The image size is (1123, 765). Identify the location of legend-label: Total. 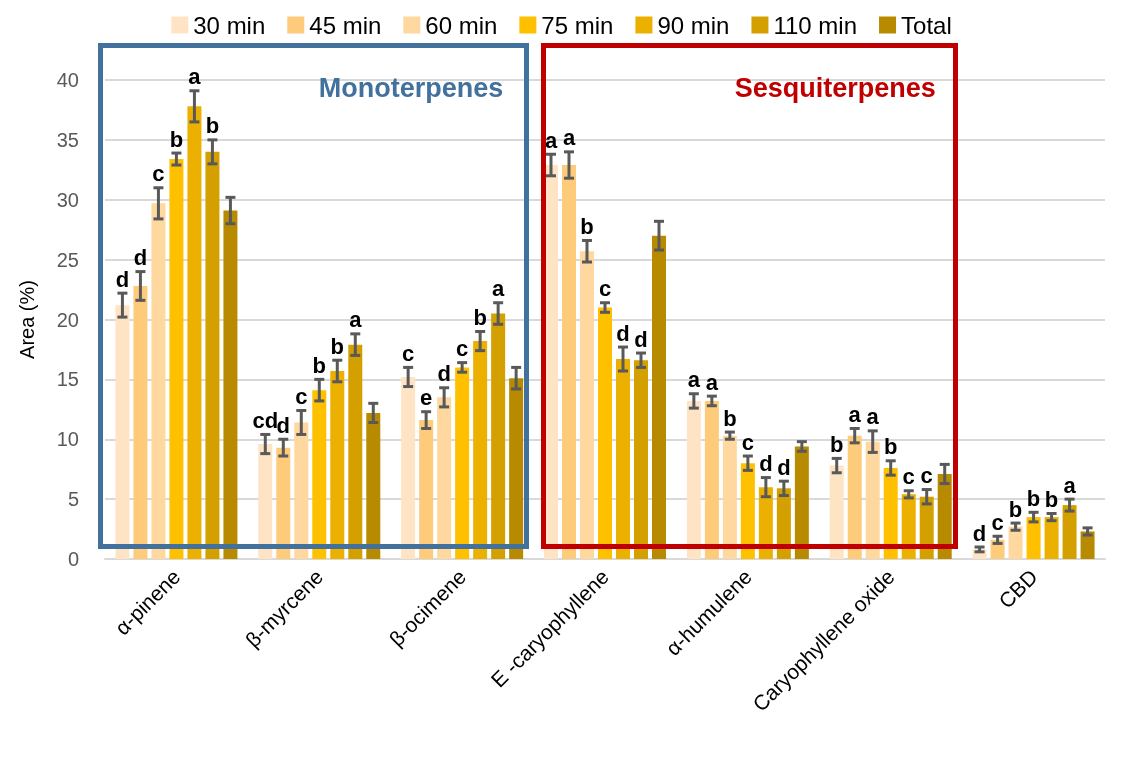
(926, 25).